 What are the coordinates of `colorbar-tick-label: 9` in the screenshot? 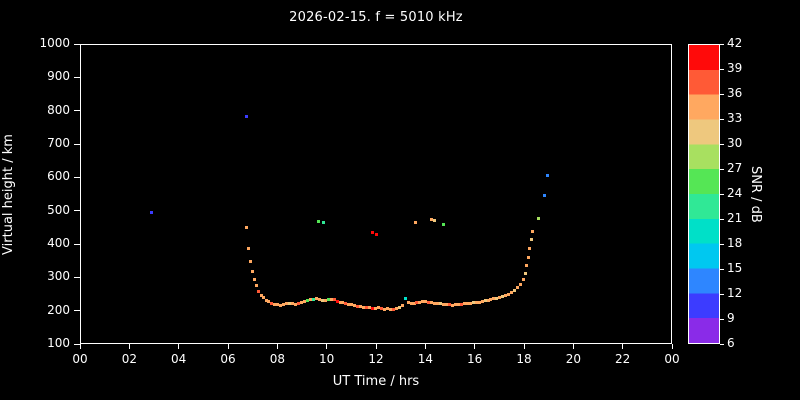 It's located at (731, 318).